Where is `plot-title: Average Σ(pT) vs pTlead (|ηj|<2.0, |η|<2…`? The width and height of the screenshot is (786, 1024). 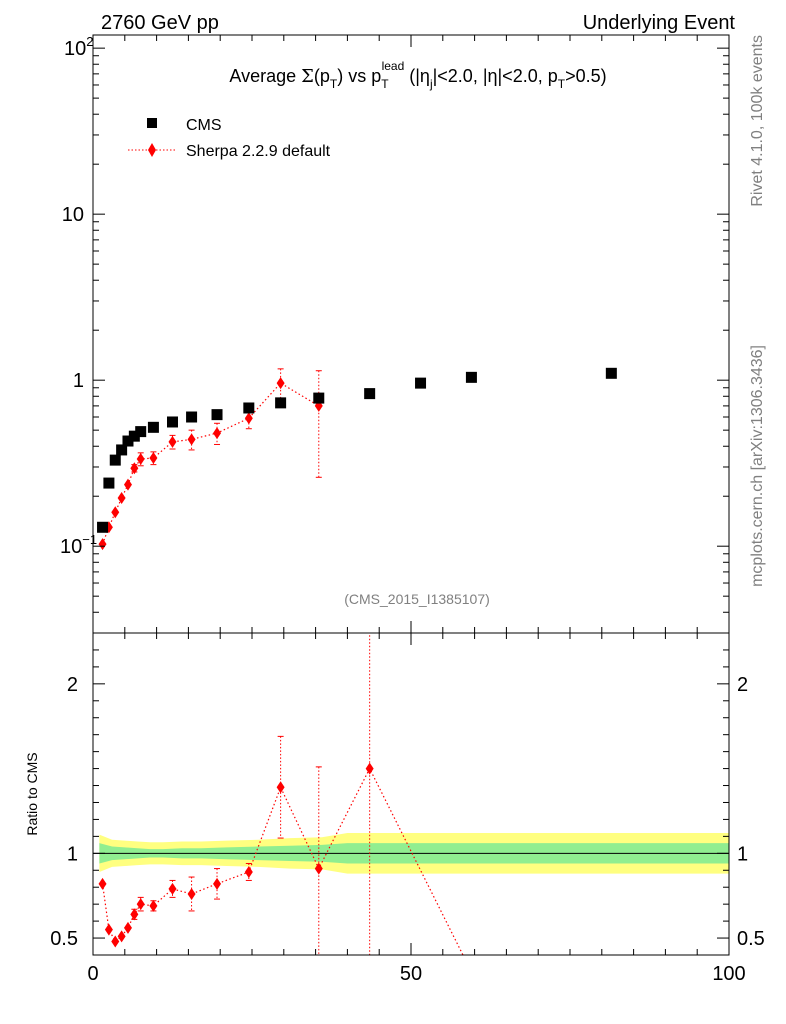
plot-title: Average Σ(pT) vs pTlead (|ηj|<2.0, |η|<2… is located at coordinates (417, 75).